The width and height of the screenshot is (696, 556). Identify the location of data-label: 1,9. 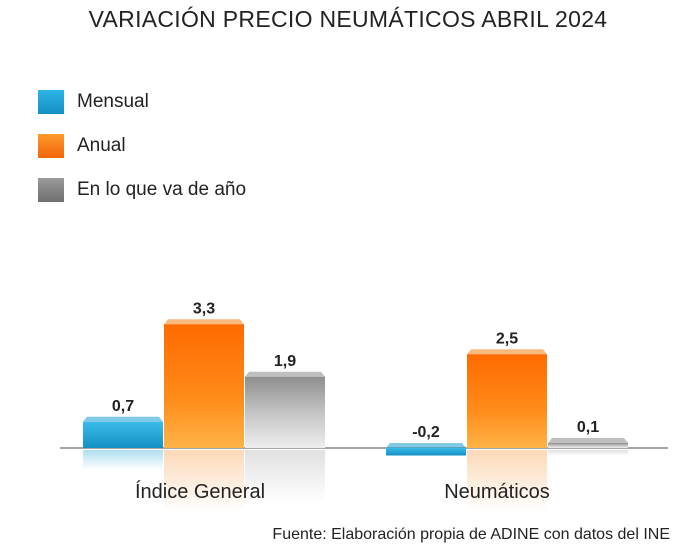
(285, 361).